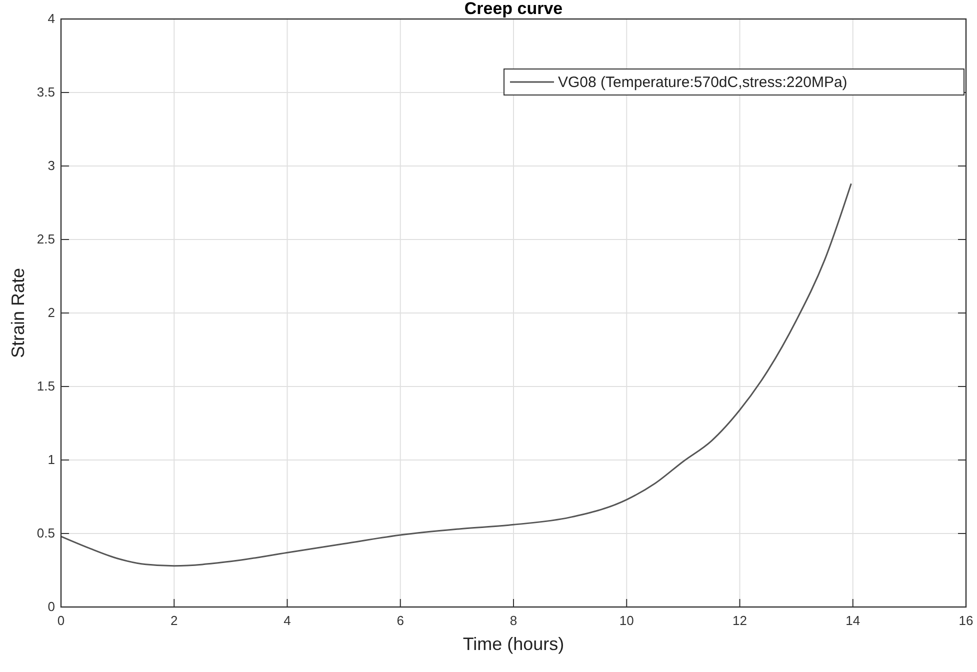 This screenshot has height=672, width=977. What do you see at coordinates (51, 606) in the screenshot?
I see `y-tick-label: 0` at bounding box center [51, 606].